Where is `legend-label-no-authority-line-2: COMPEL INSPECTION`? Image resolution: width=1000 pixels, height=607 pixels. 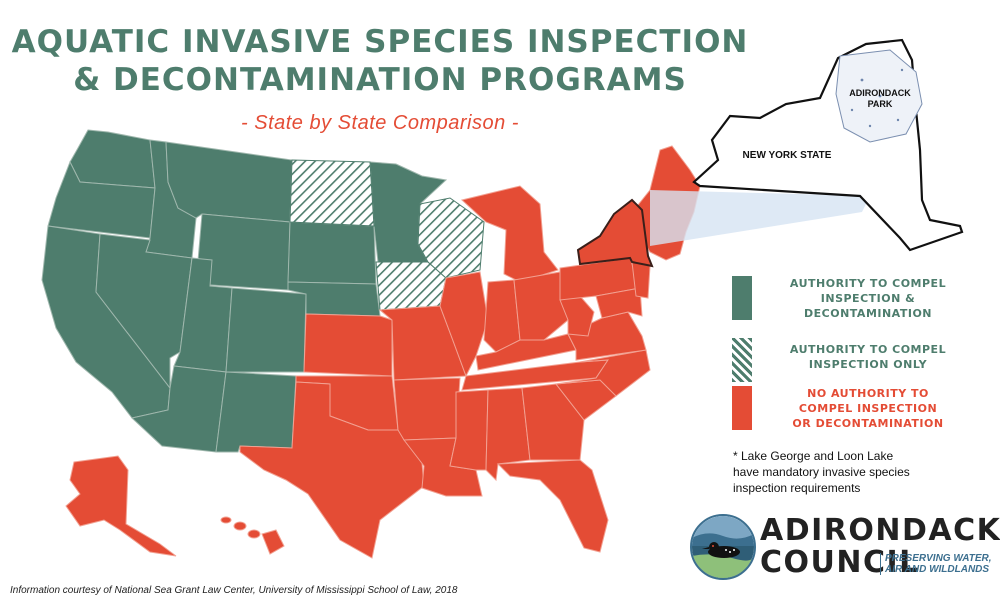
legend-label-no-authority-line-2: COMPEL INSPECTION is located at coordinates (868, 408).